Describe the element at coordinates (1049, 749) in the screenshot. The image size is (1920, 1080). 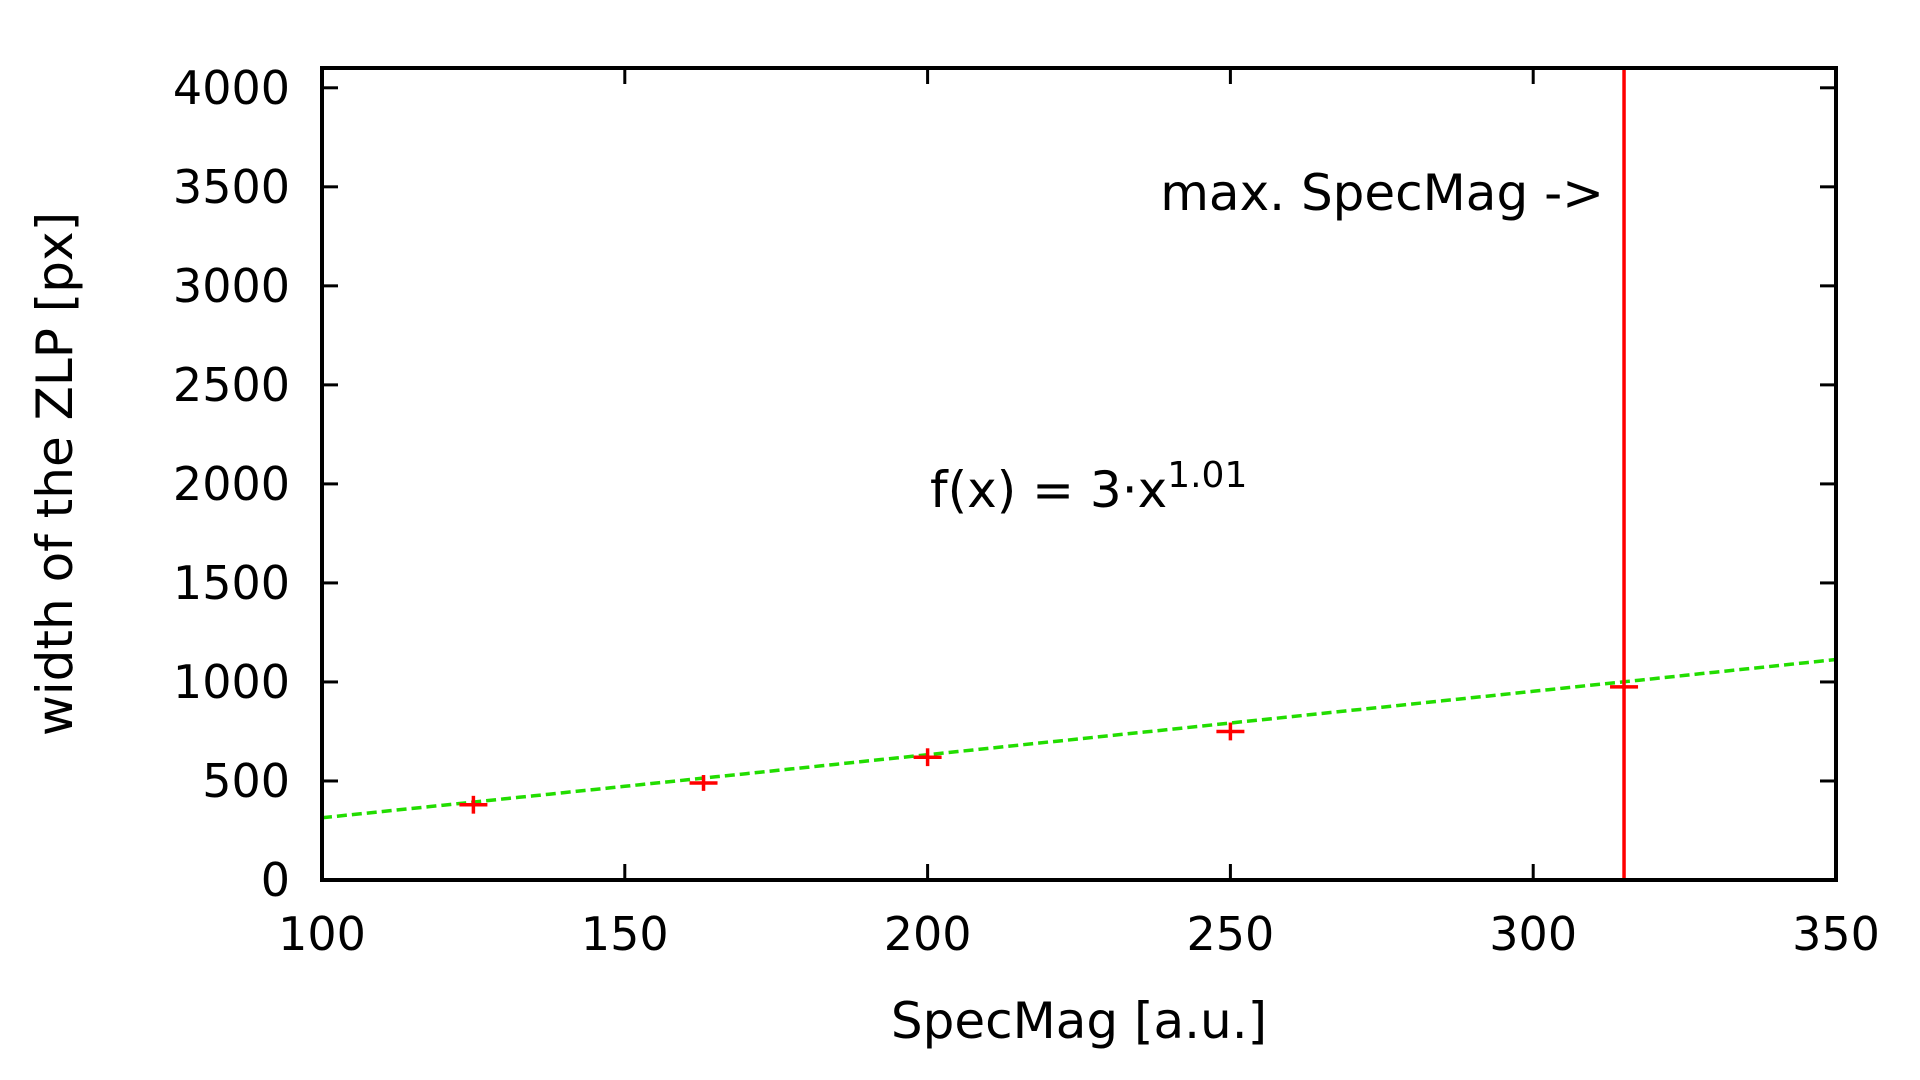
I see `points-layer` at that location.